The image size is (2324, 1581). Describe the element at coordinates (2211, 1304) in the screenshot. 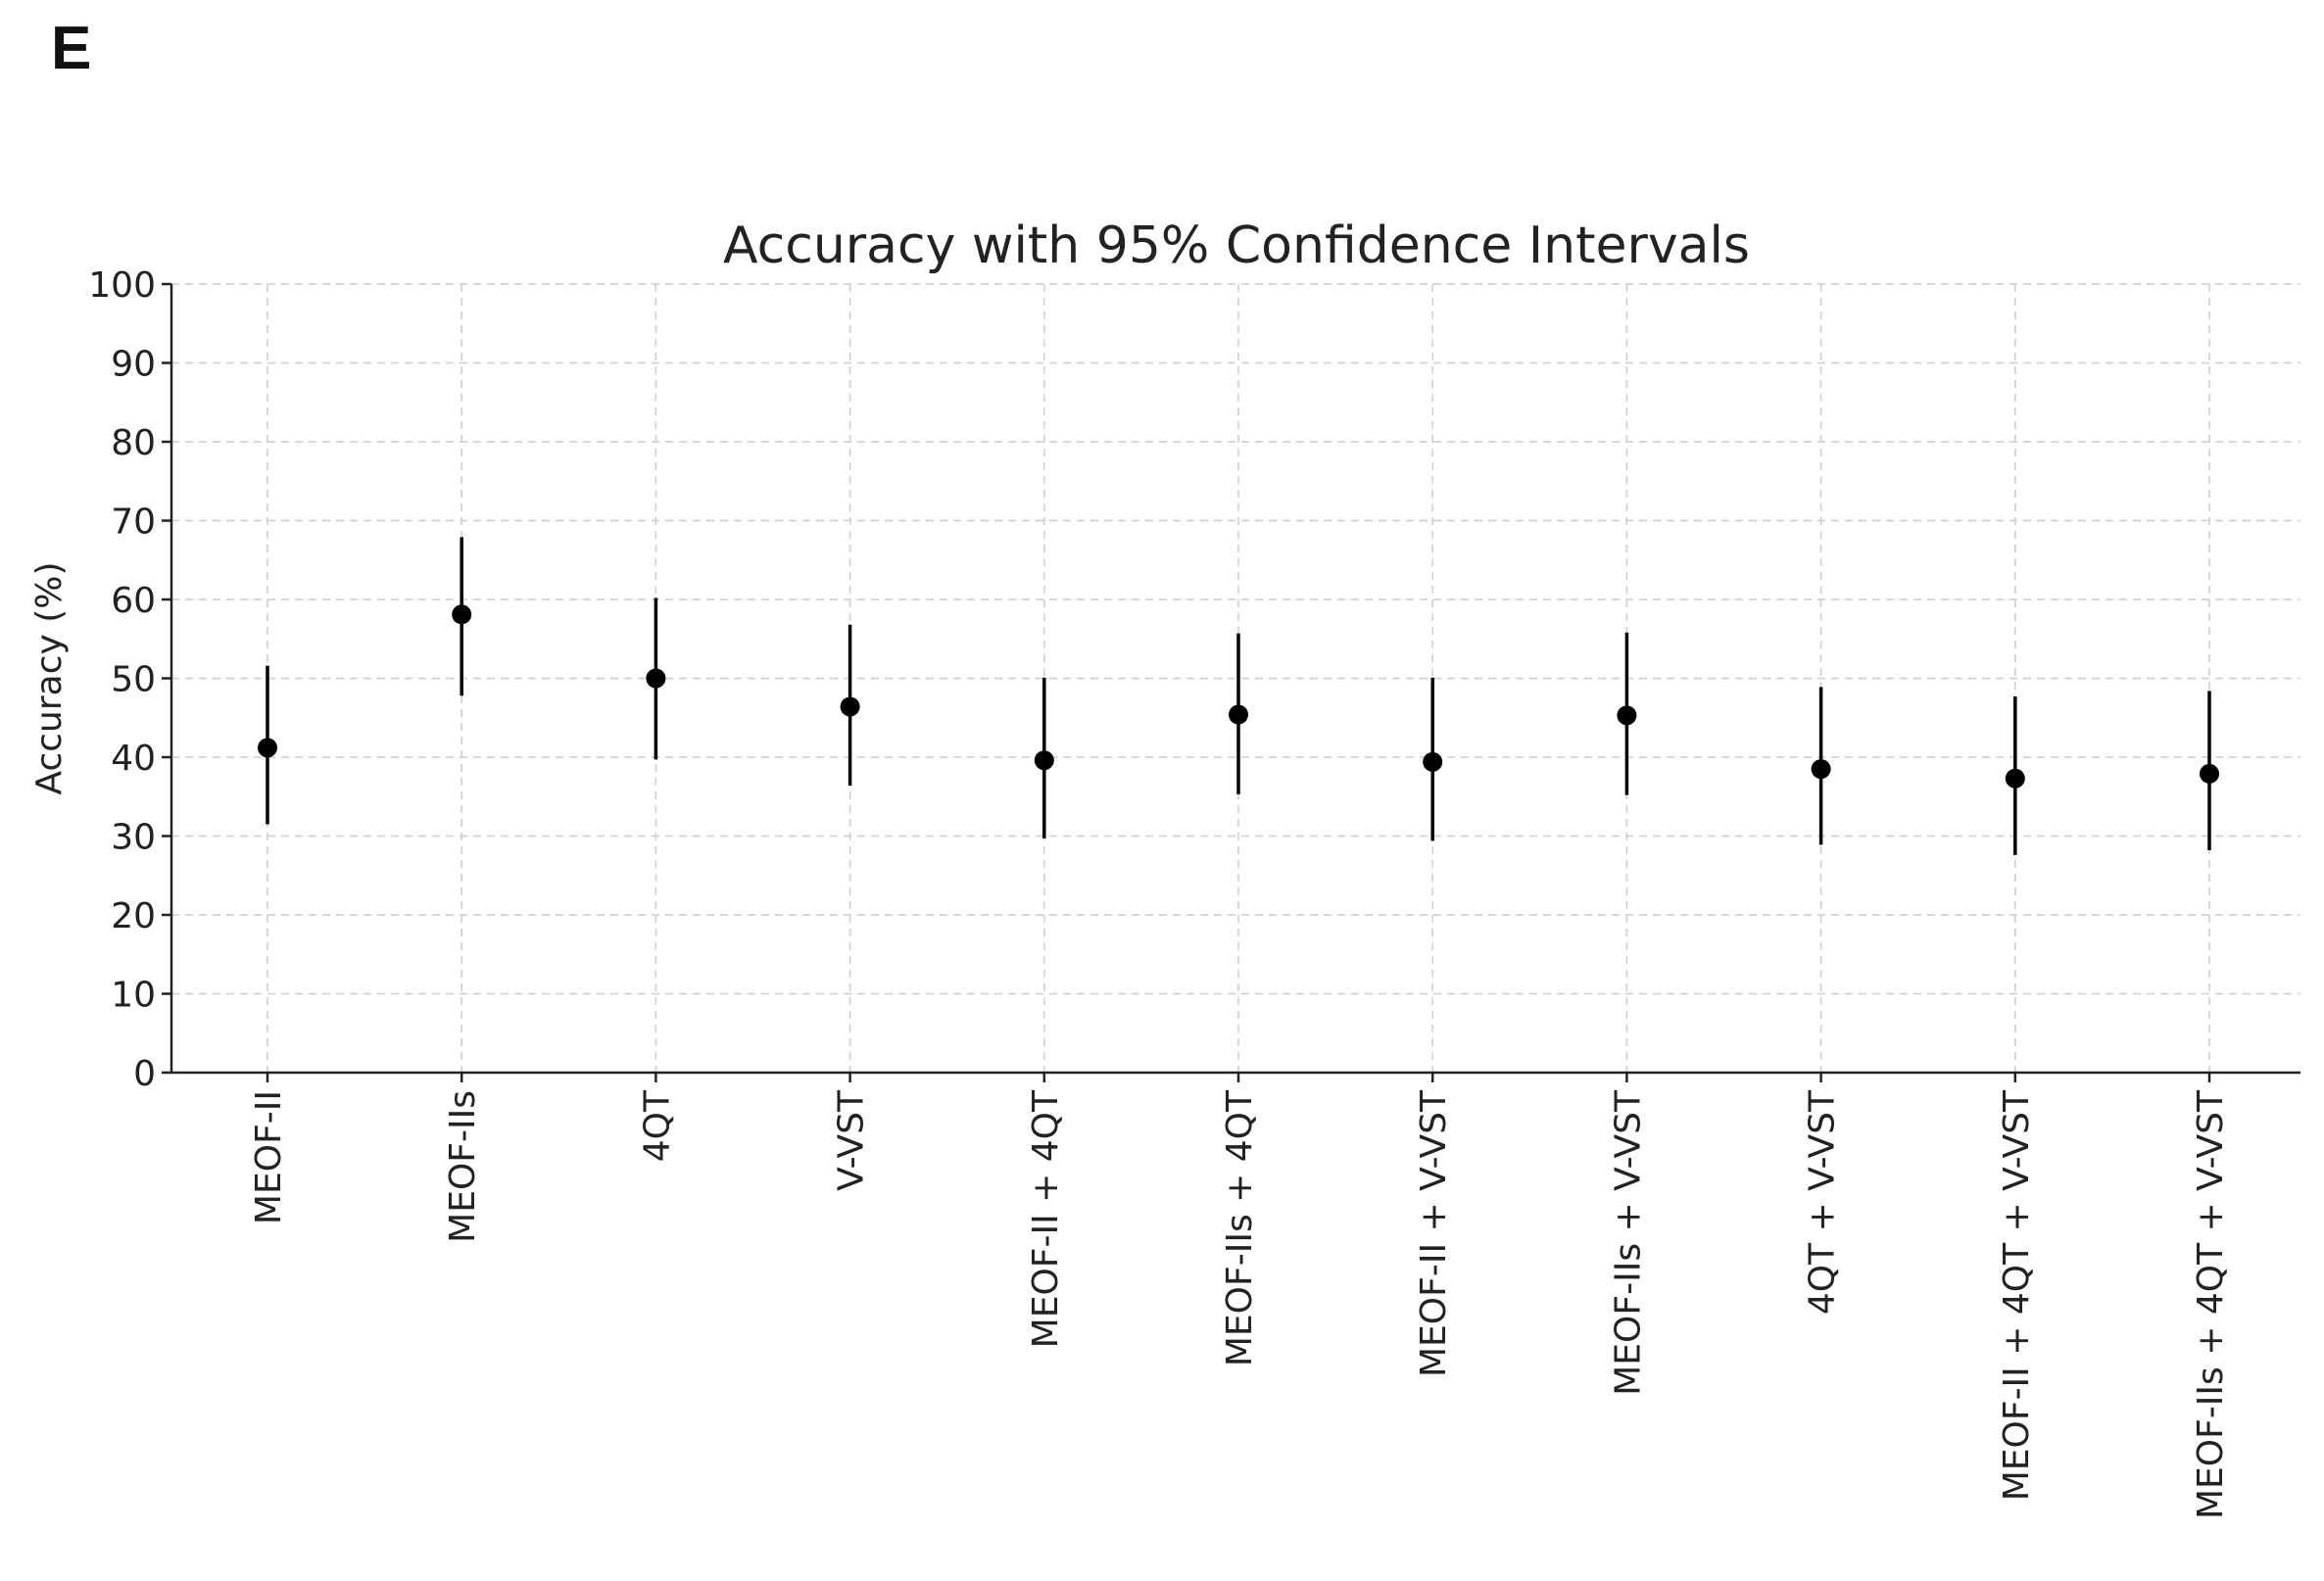

I see `x-tick-label: MEOF-IIs + 4QT + V-VST` at that location.